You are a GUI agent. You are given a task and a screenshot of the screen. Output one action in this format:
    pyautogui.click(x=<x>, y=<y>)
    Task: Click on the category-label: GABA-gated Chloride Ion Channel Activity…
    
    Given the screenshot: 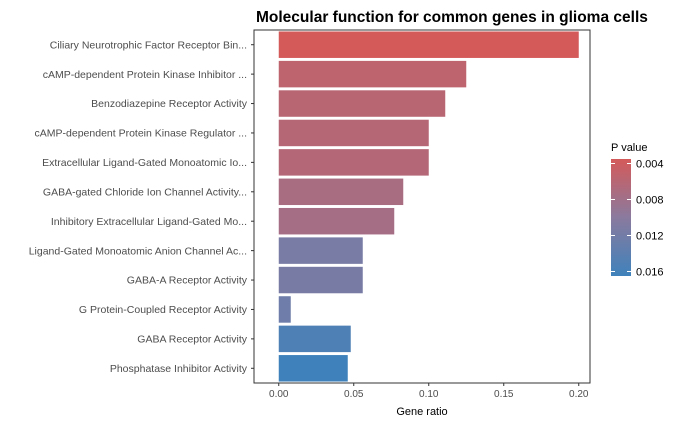 What is the action you would take?
    pyautogui.click(x=145, y=192)
    